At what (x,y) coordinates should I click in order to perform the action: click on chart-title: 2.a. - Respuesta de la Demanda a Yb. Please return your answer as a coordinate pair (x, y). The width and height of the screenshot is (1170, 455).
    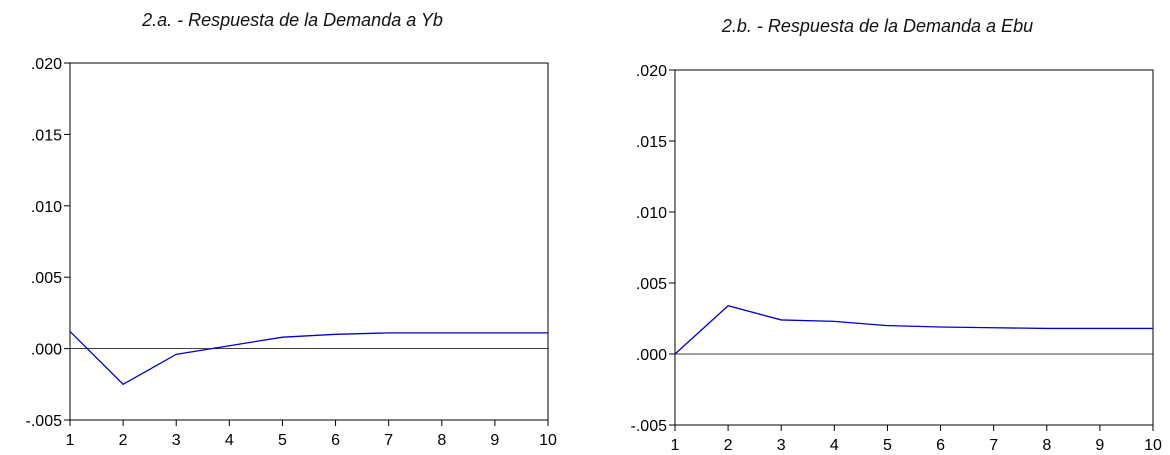
    Looking at the image, I should click on (292, 20).